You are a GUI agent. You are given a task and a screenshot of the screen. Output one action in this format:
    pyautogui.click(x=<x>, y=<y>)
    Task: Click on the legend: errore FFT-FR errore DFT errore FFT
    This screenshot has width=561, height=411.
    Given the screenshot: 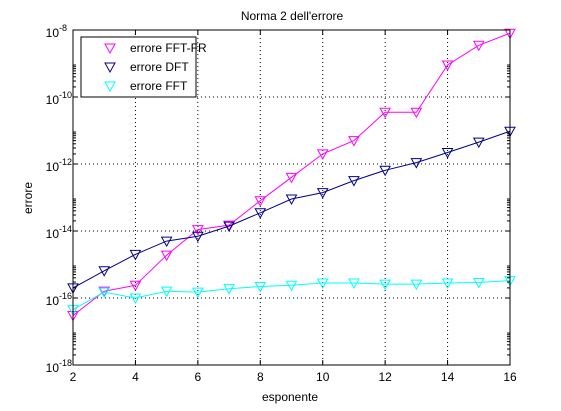 What is the action you would take?
    pyautogui.click(x=143, y=67)
    